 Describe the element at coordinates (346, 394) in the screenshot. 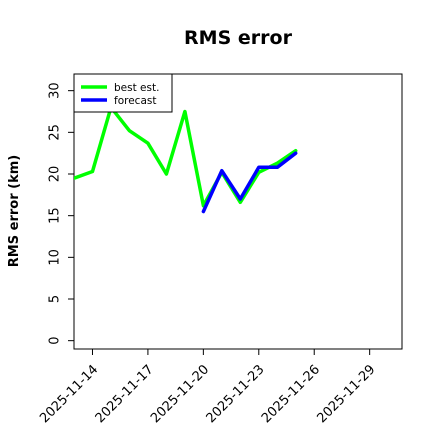

I see `x-tick-label: 2025-11-29` at that location.